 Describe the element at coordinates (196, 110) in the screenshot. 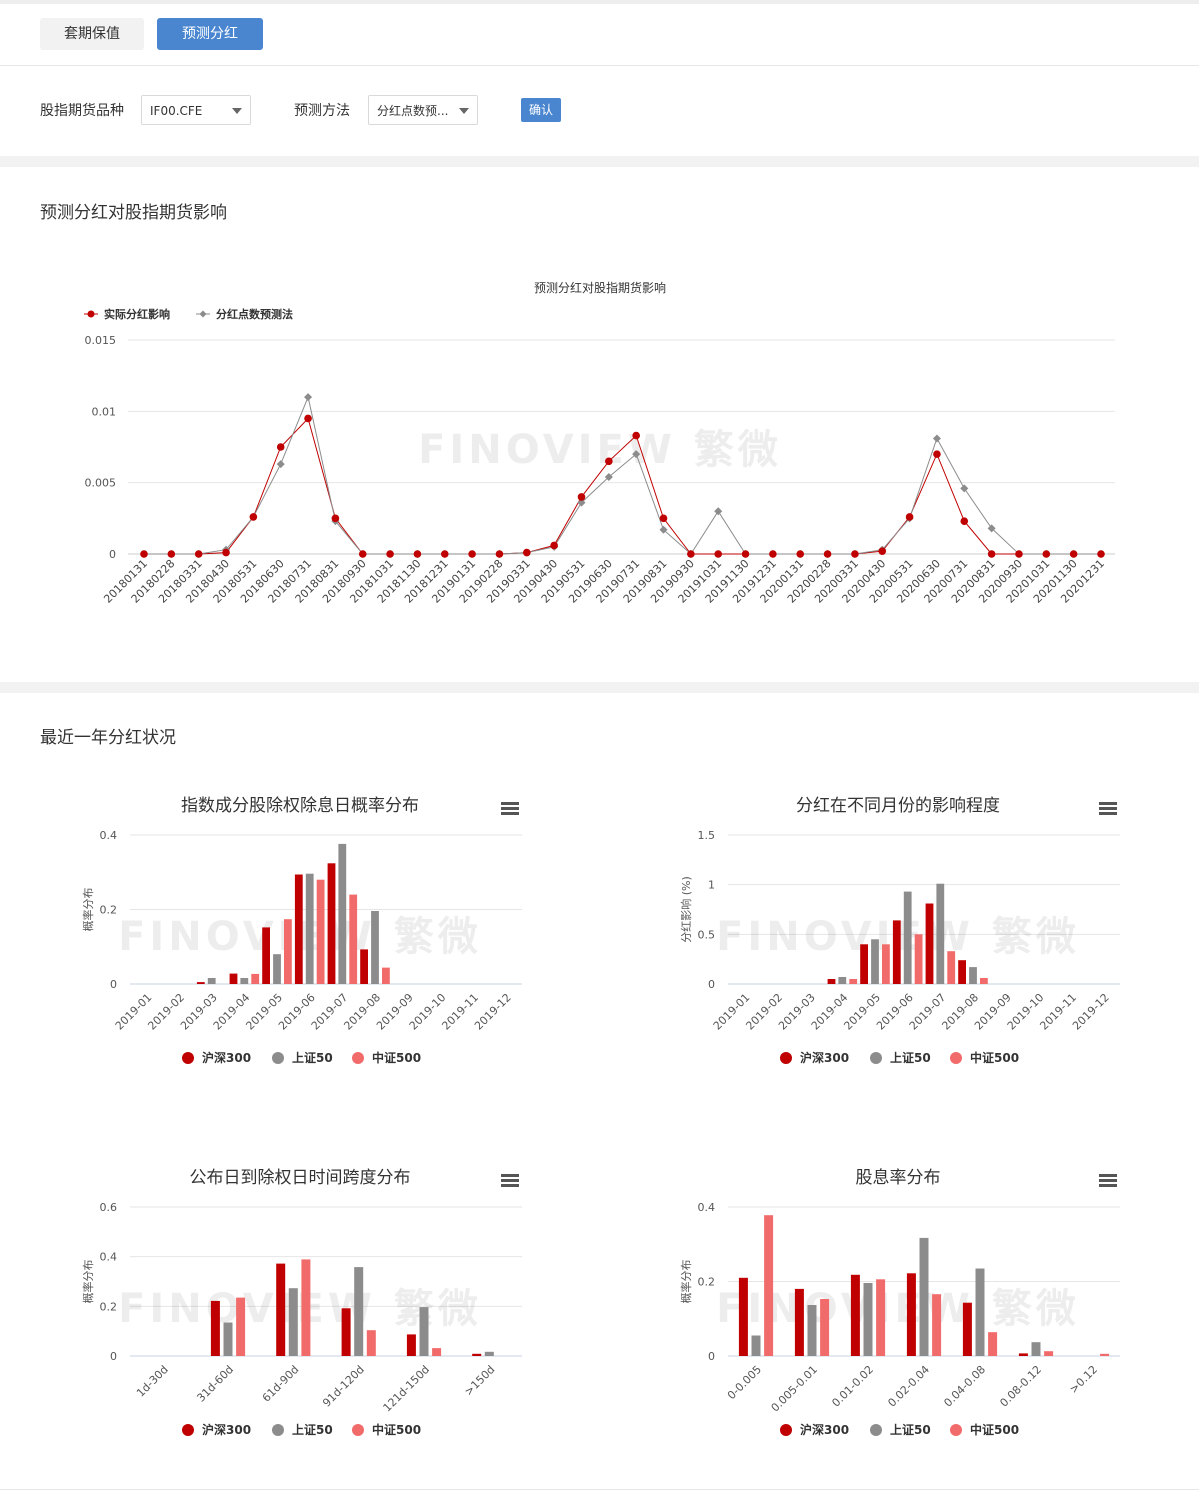

I see `variety-select: IF00.CFE` at that location.